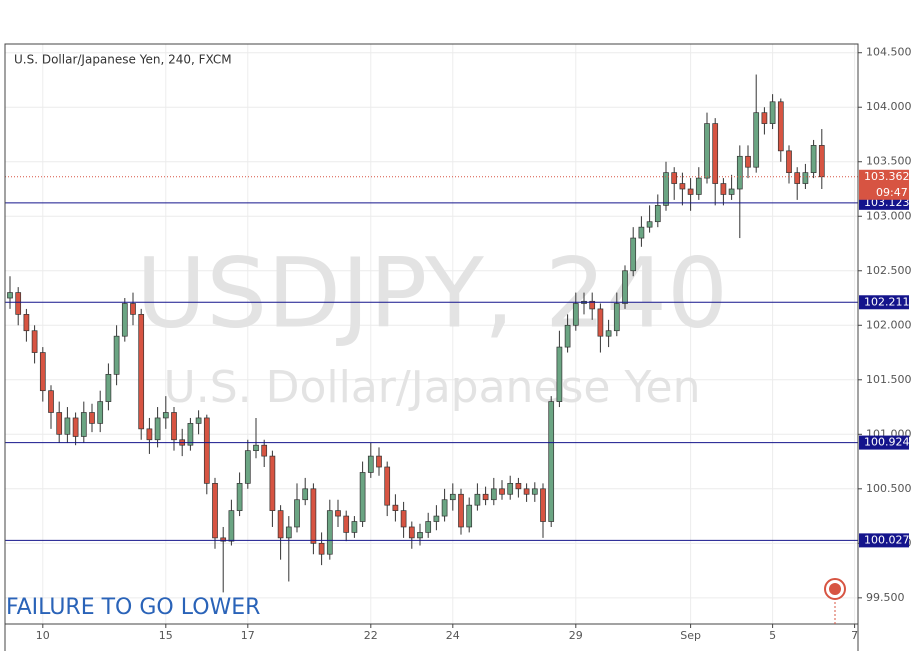  I want to click on level-label-box, so click(884, 442).